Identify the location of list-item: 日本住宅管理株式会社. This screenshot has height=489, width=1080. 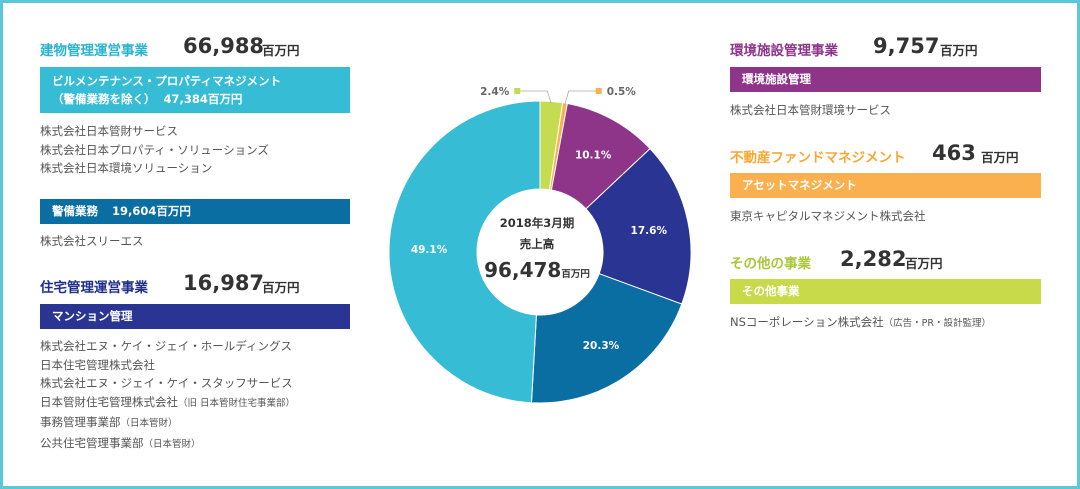
(167, 365).